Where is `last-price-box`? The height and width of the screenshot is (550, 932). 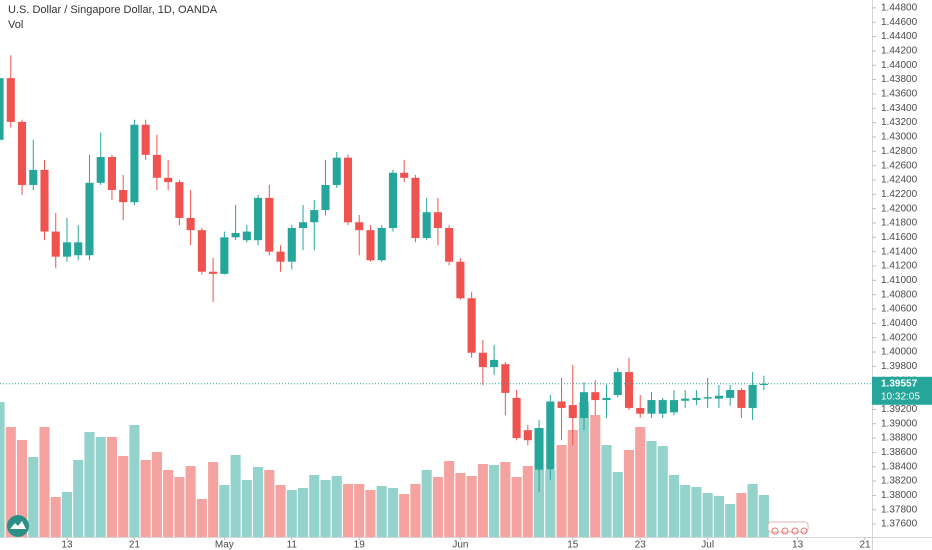 last-price-box is located at coordinates (902, 390).